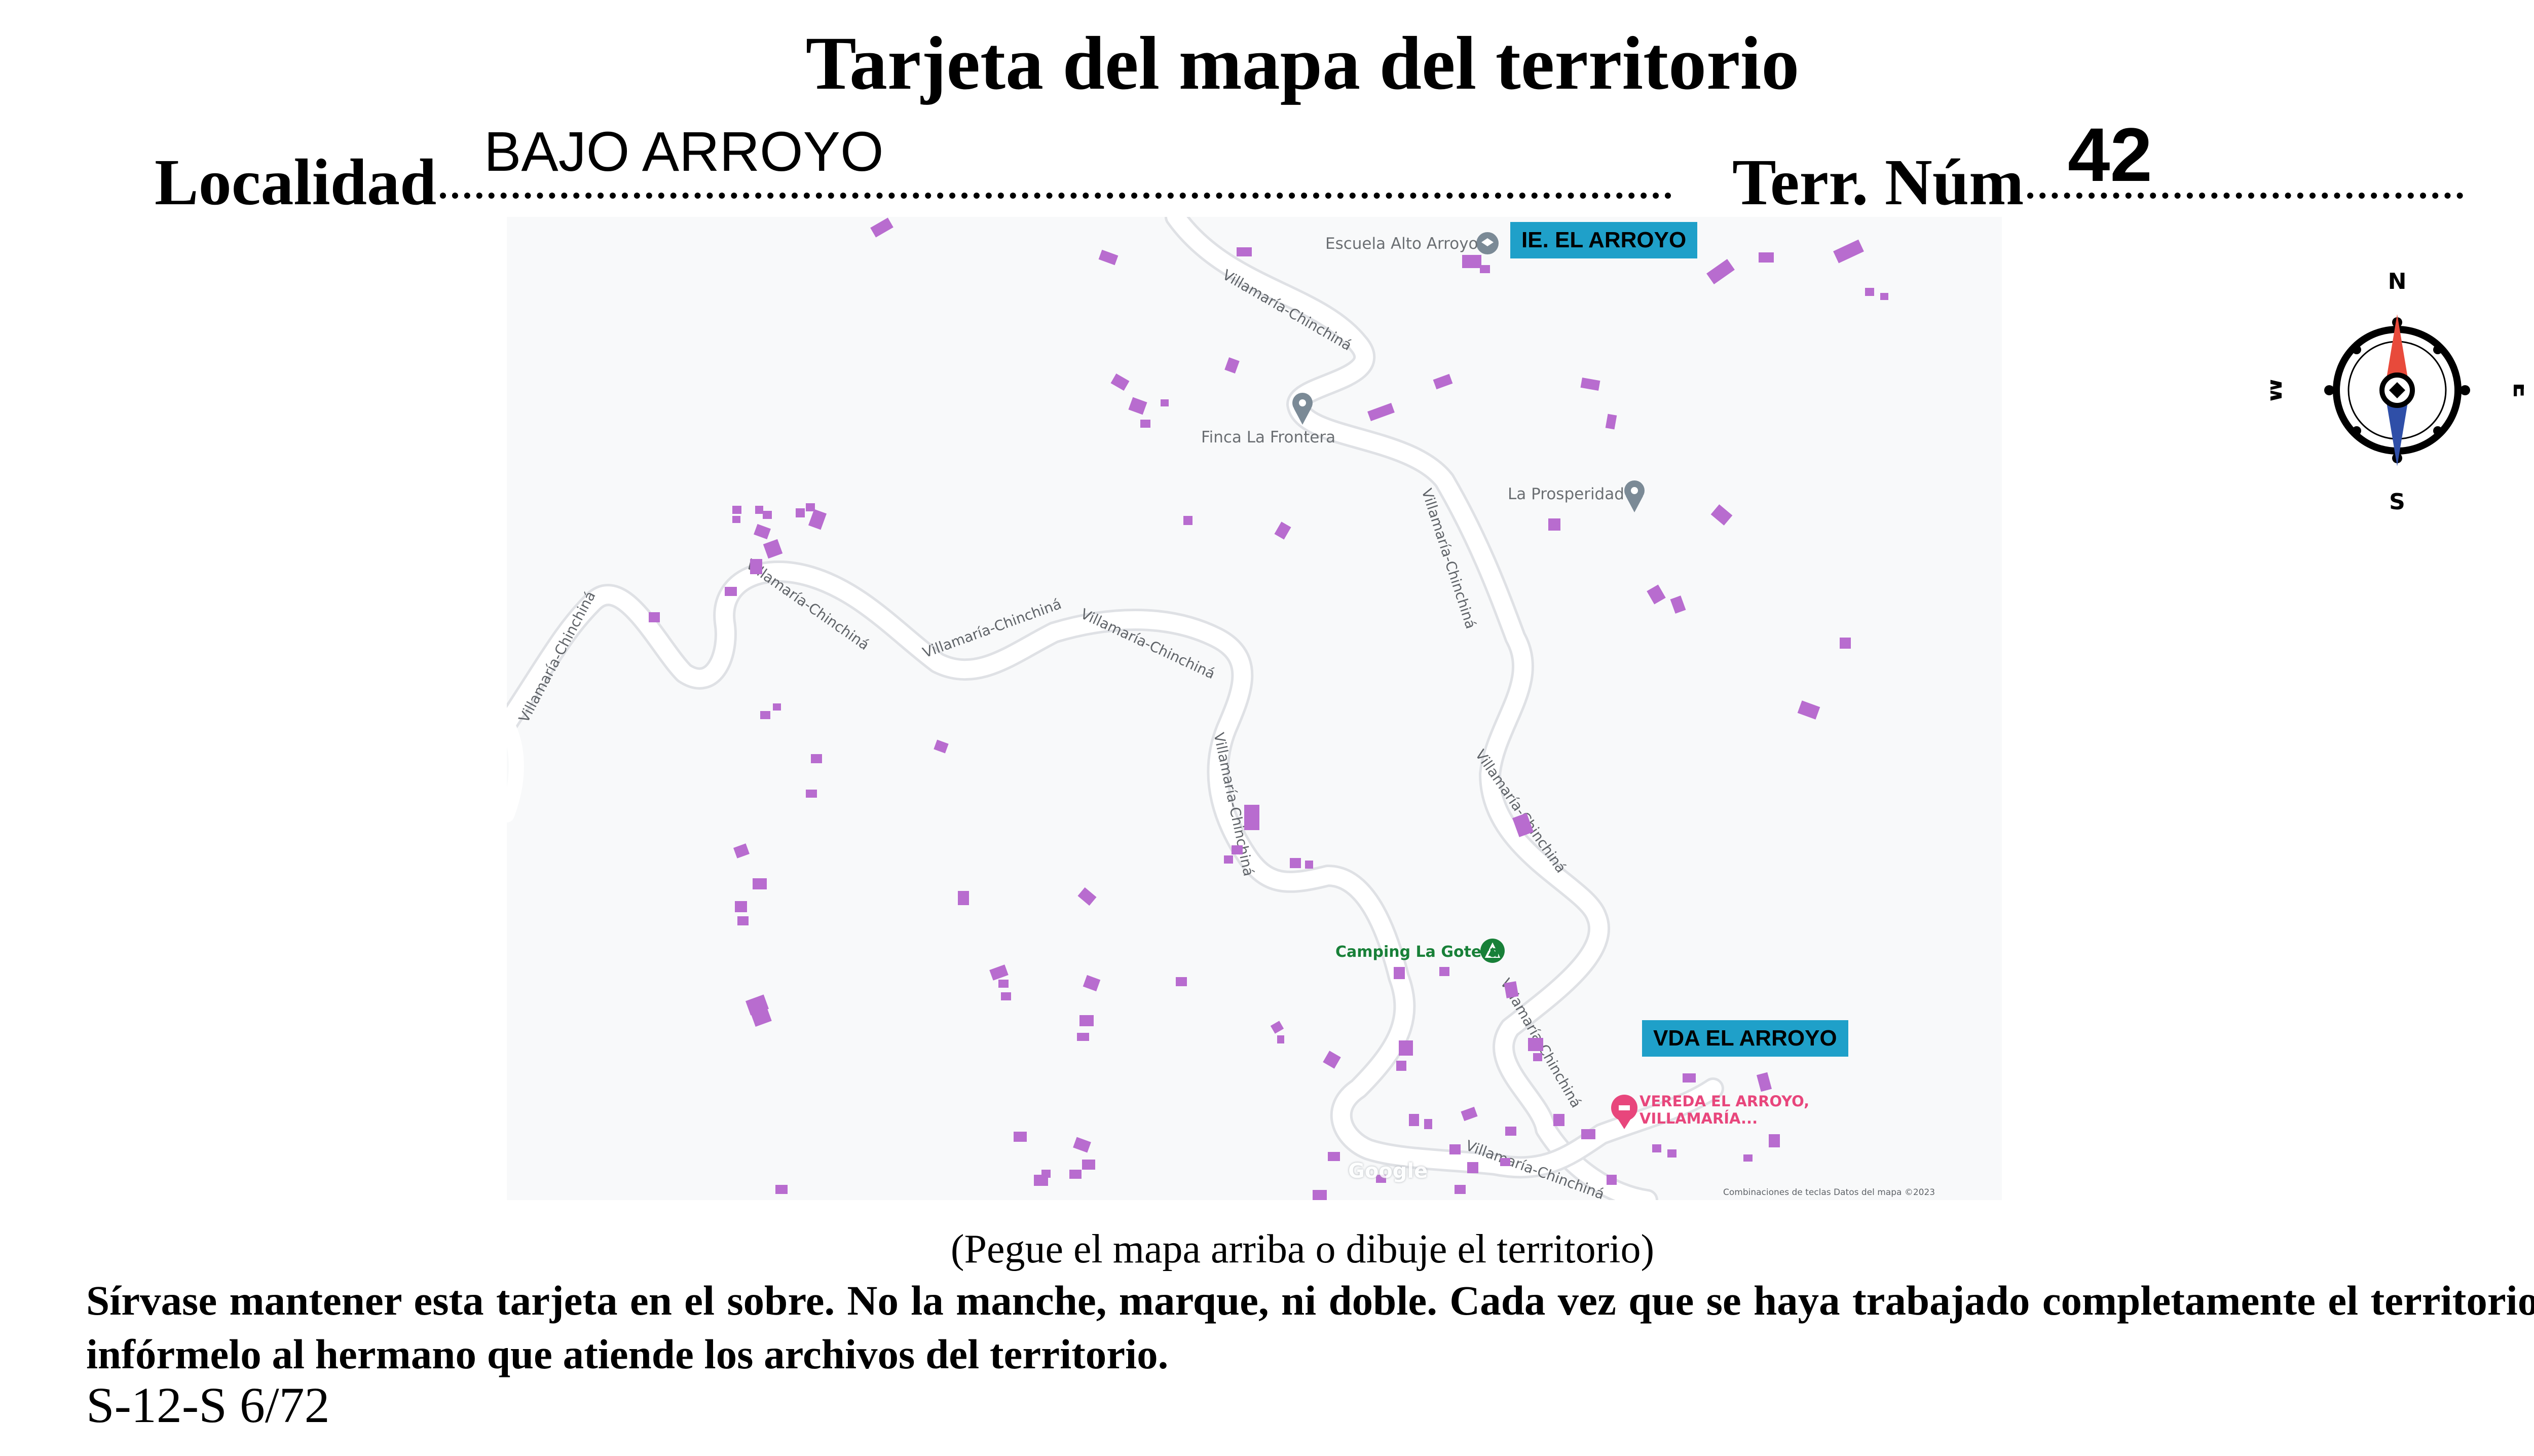 The height and width of the screenshot is (1456, 2534). Describe the element at coordinates (1745, 1038) in the screenshot. I see `vereda-tag: VDA EL ARROYO` at that location.